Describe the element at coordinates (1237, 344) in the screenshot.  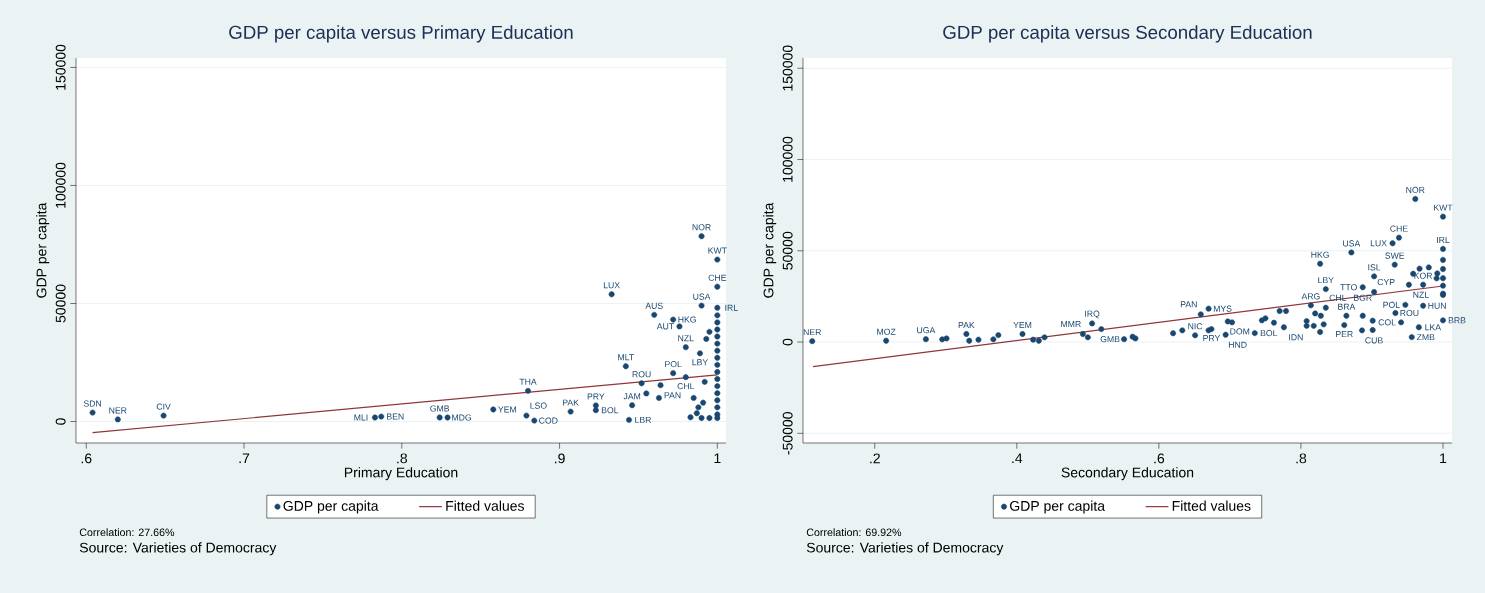
I see `annotation: HND` at that location.